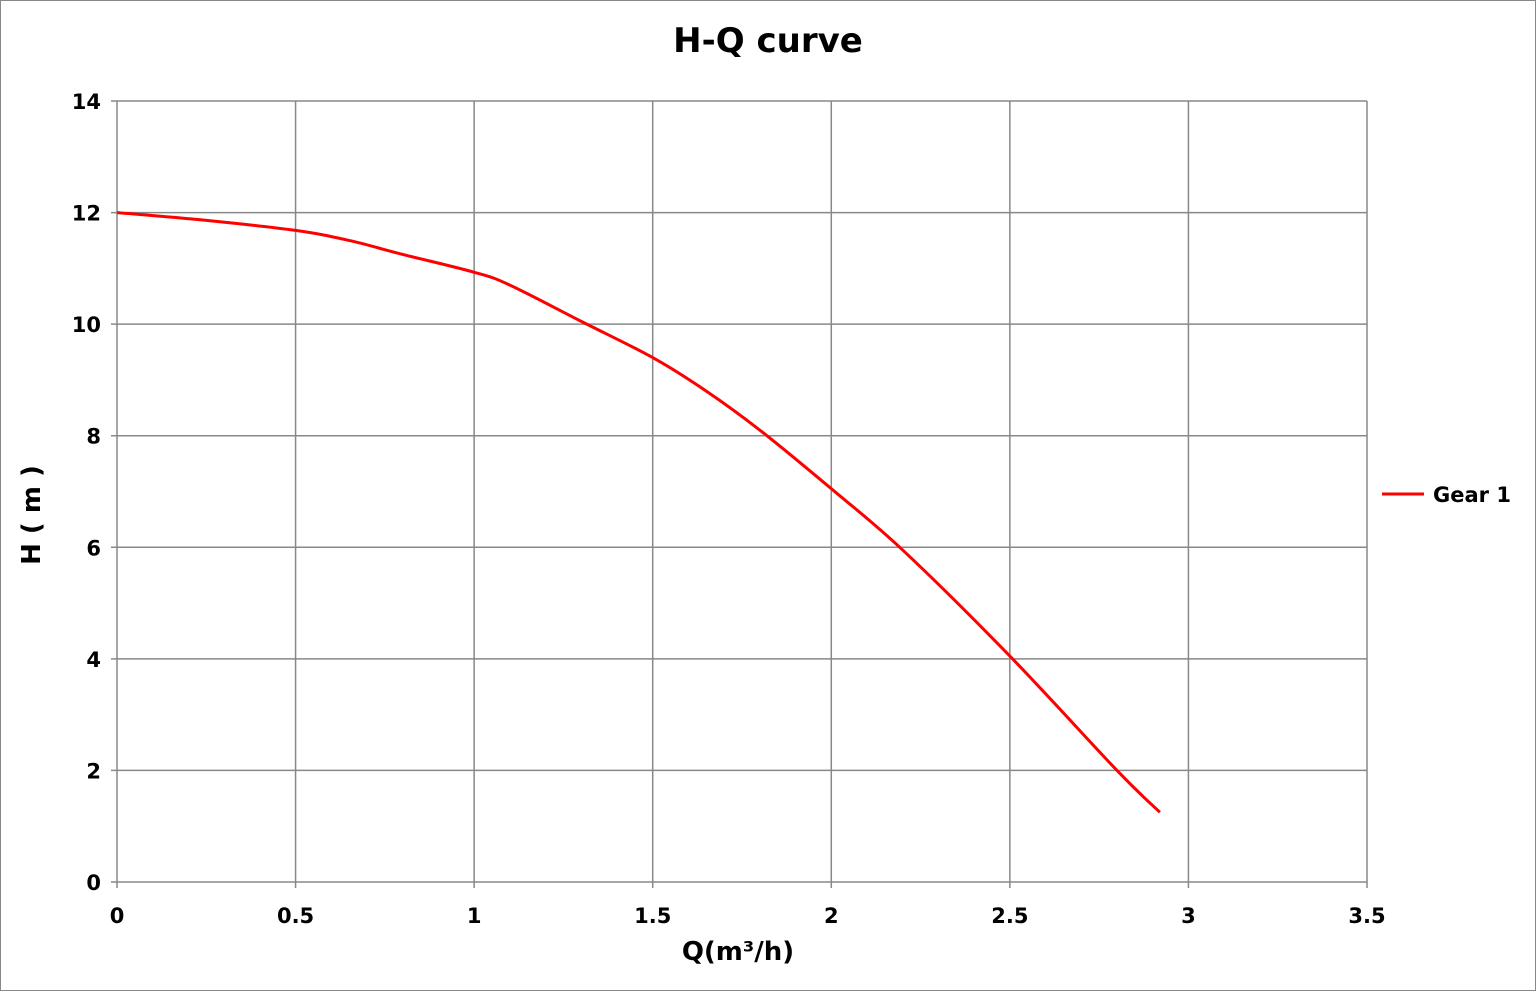  I want to click on x-axis-label: Q(m³/h), so click(738, 952).